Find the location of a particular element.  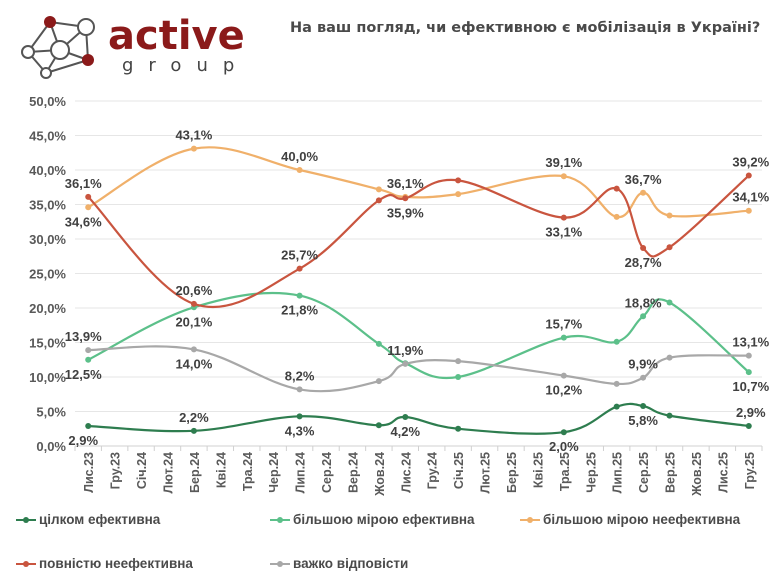

x-tick-label: Лис.23 is located at coordinates (89, 472).